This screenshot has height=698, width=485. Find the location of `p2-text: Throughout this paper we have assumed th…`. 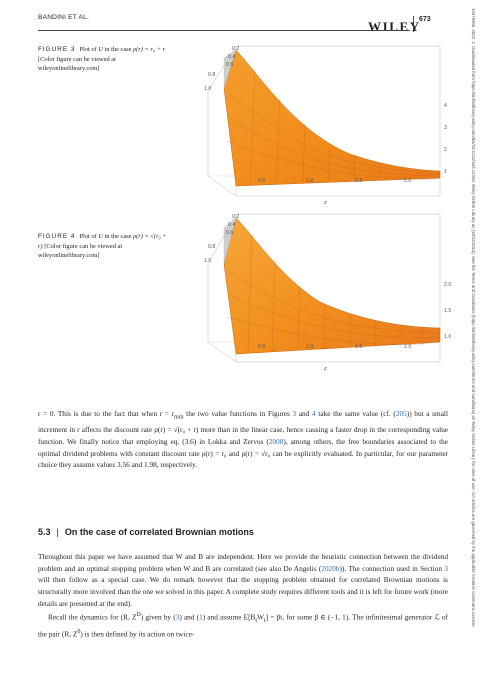

p2-text: Throughout this paper we have assumed th… is located at coordinates (243, 562).